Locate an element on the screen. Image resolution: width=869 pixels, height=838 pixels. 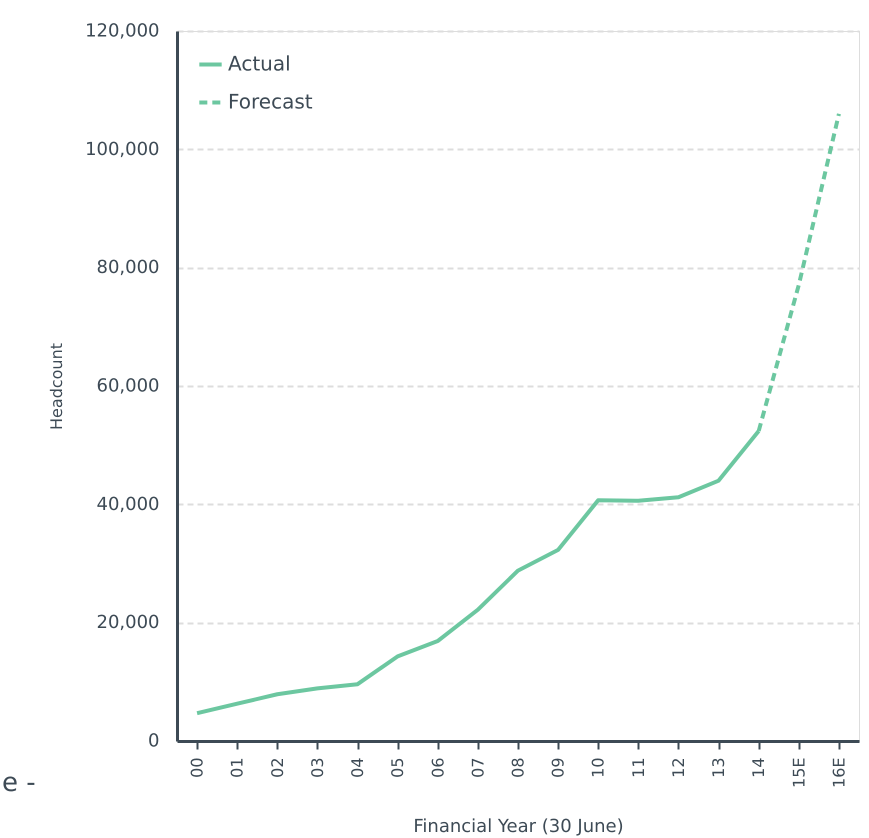
x-tick-label: 04 is located at coordinates (358, 768).